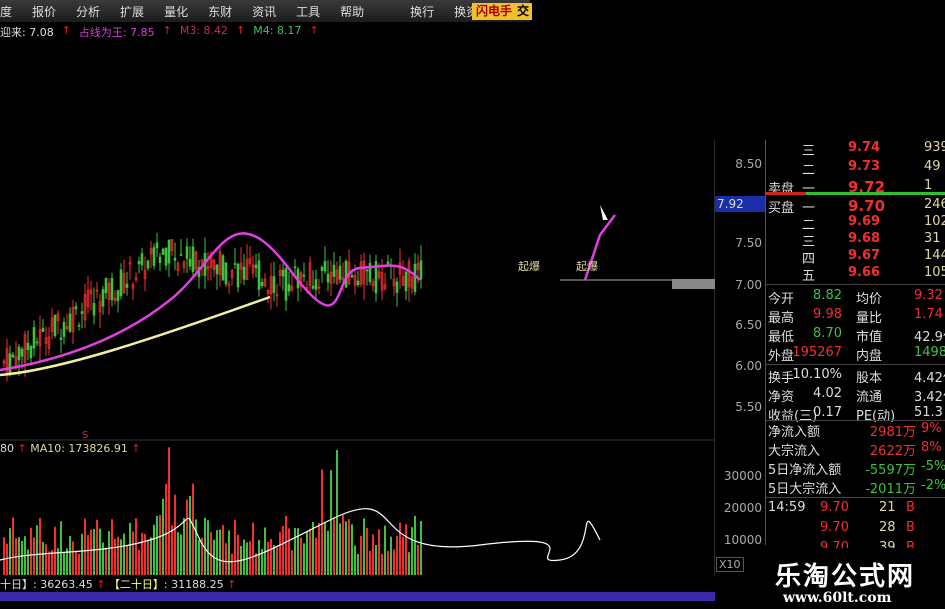 The image size is (945, 609). What do you see at coordinates (220, 11) in the screenshot?
I see `menu-item: 东财` at bounding box center [220, 11].